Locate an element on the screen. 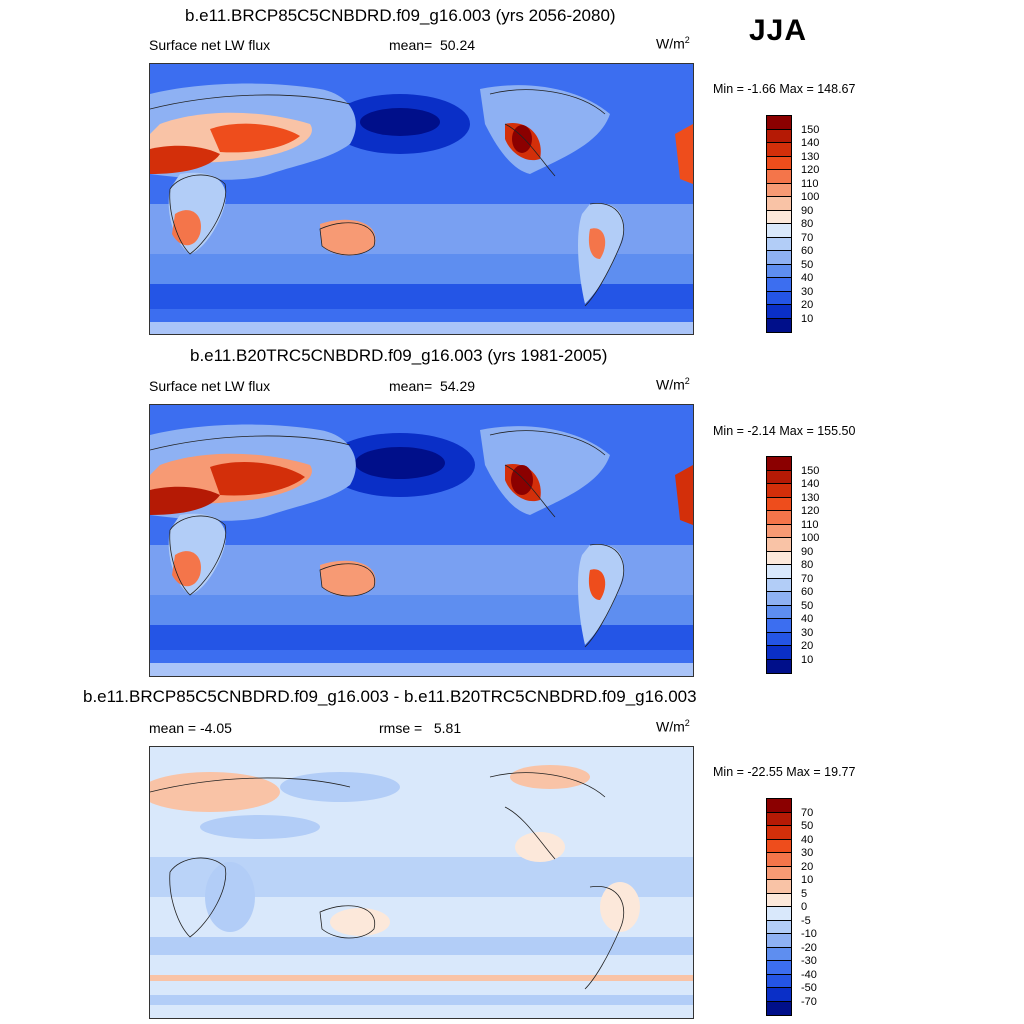 The height and width of the screenshot is (1024, 1024). panel3-map is located at coordinates (421, 882).